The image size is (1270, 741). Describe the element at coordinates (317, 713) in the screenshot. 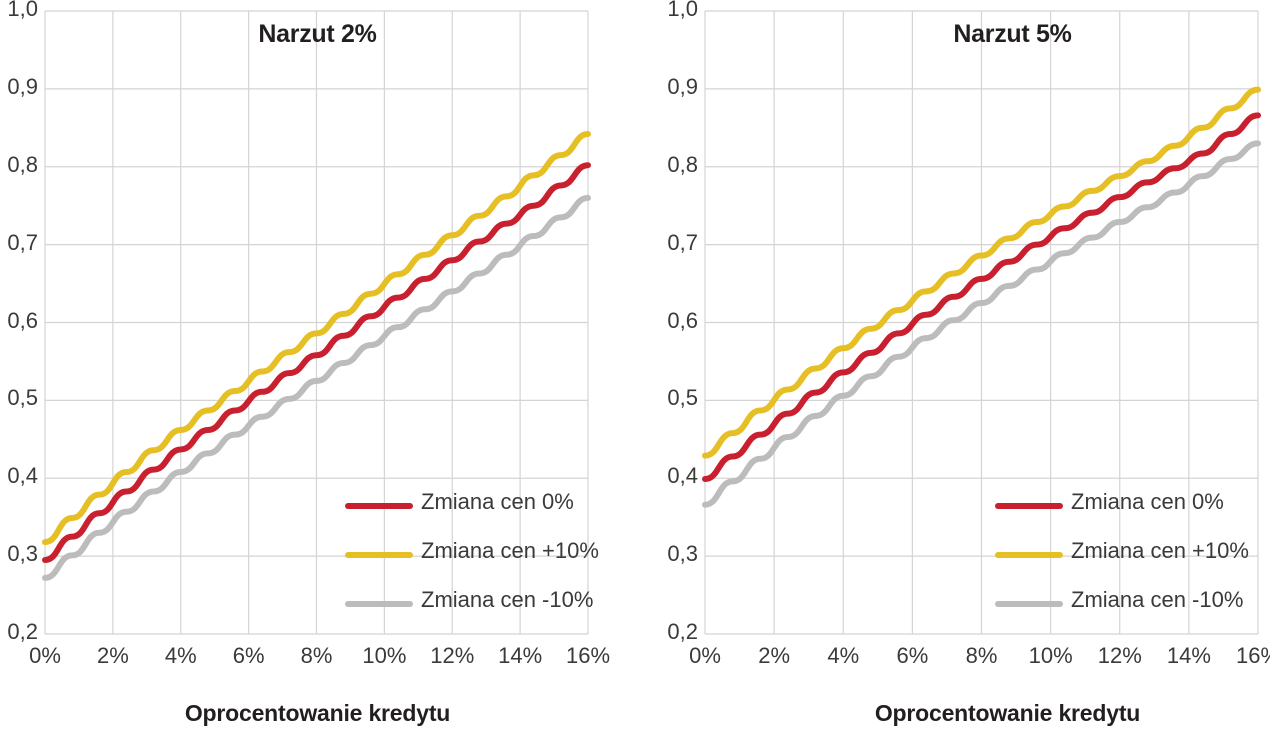

I see `x-axis-title-left: Oprocentowanie kredytu` at that location.